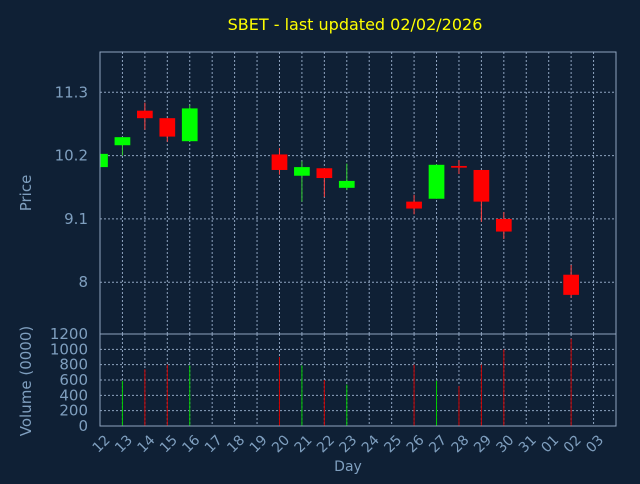  Describe the element at coordinates (346, 382) in the screenshot. I see `volume-bars` at that location.